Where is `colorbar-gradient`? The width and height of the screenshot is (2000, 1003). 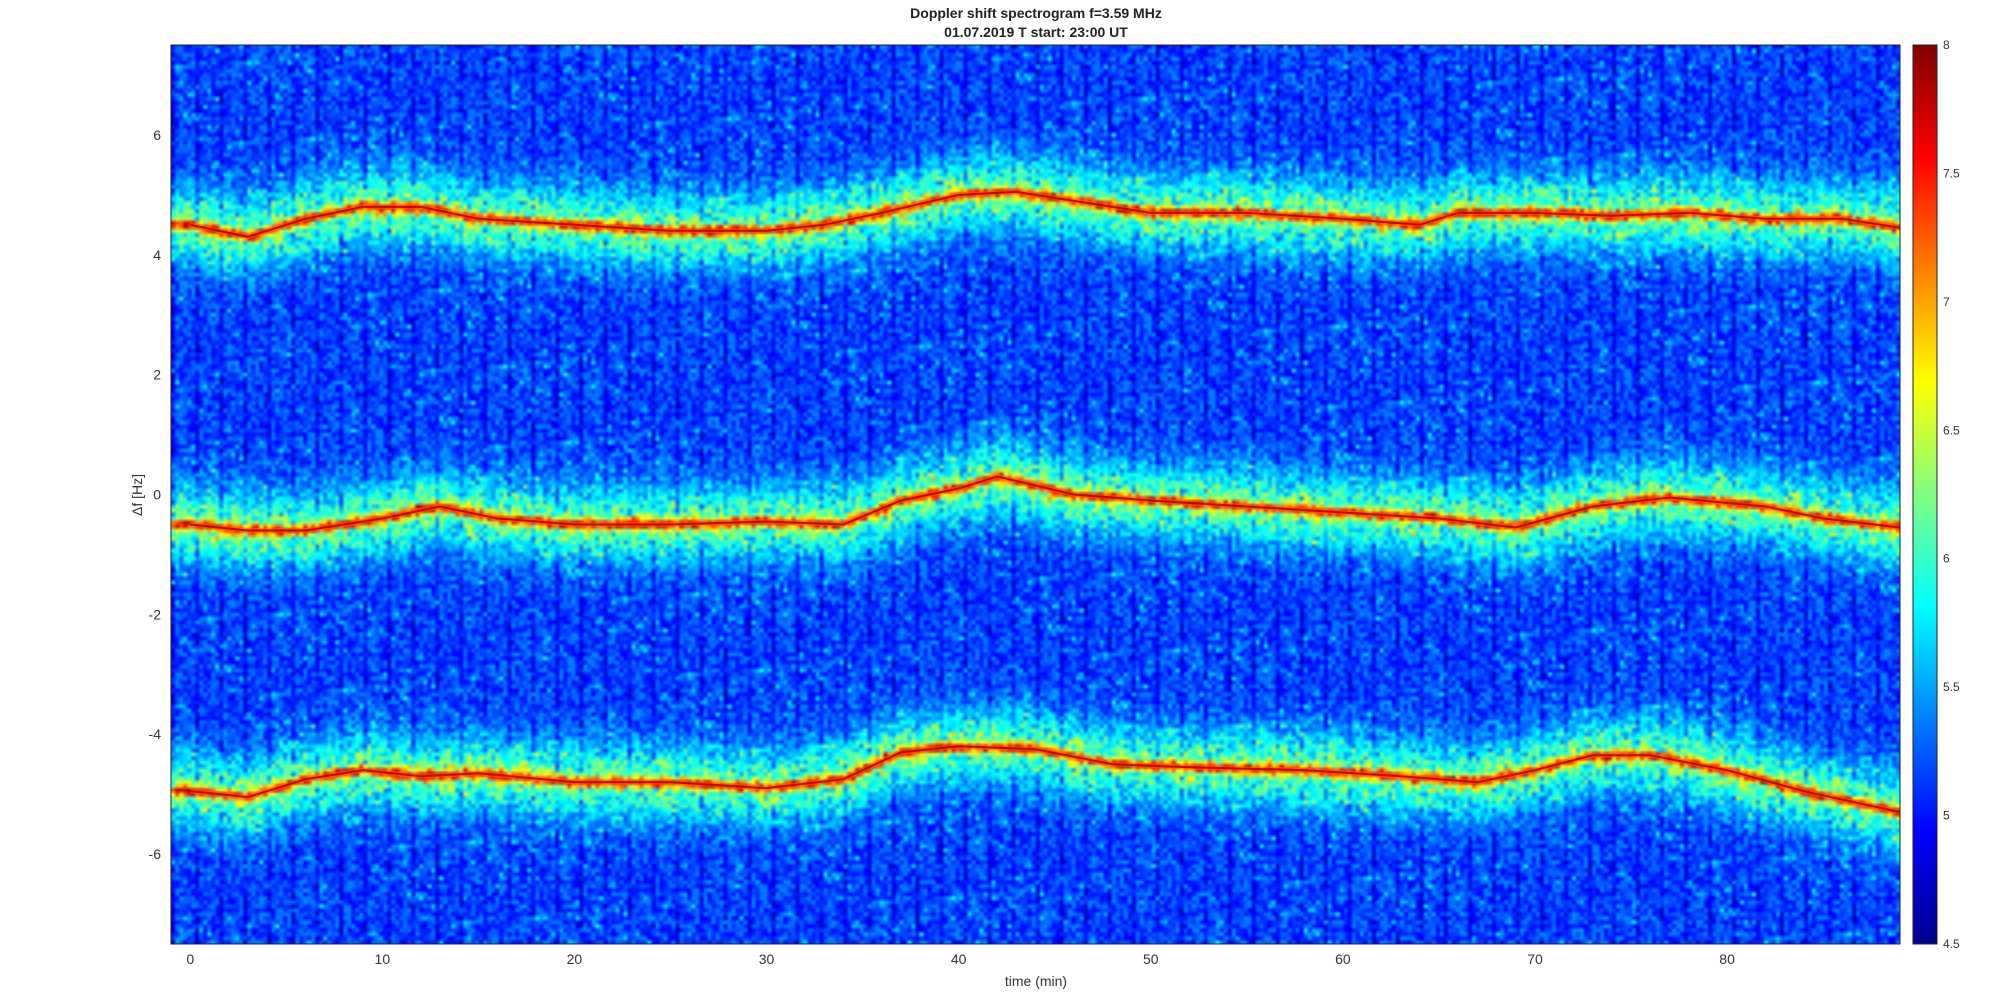 colorbar-gradient is located at coordinates (1925, 494).